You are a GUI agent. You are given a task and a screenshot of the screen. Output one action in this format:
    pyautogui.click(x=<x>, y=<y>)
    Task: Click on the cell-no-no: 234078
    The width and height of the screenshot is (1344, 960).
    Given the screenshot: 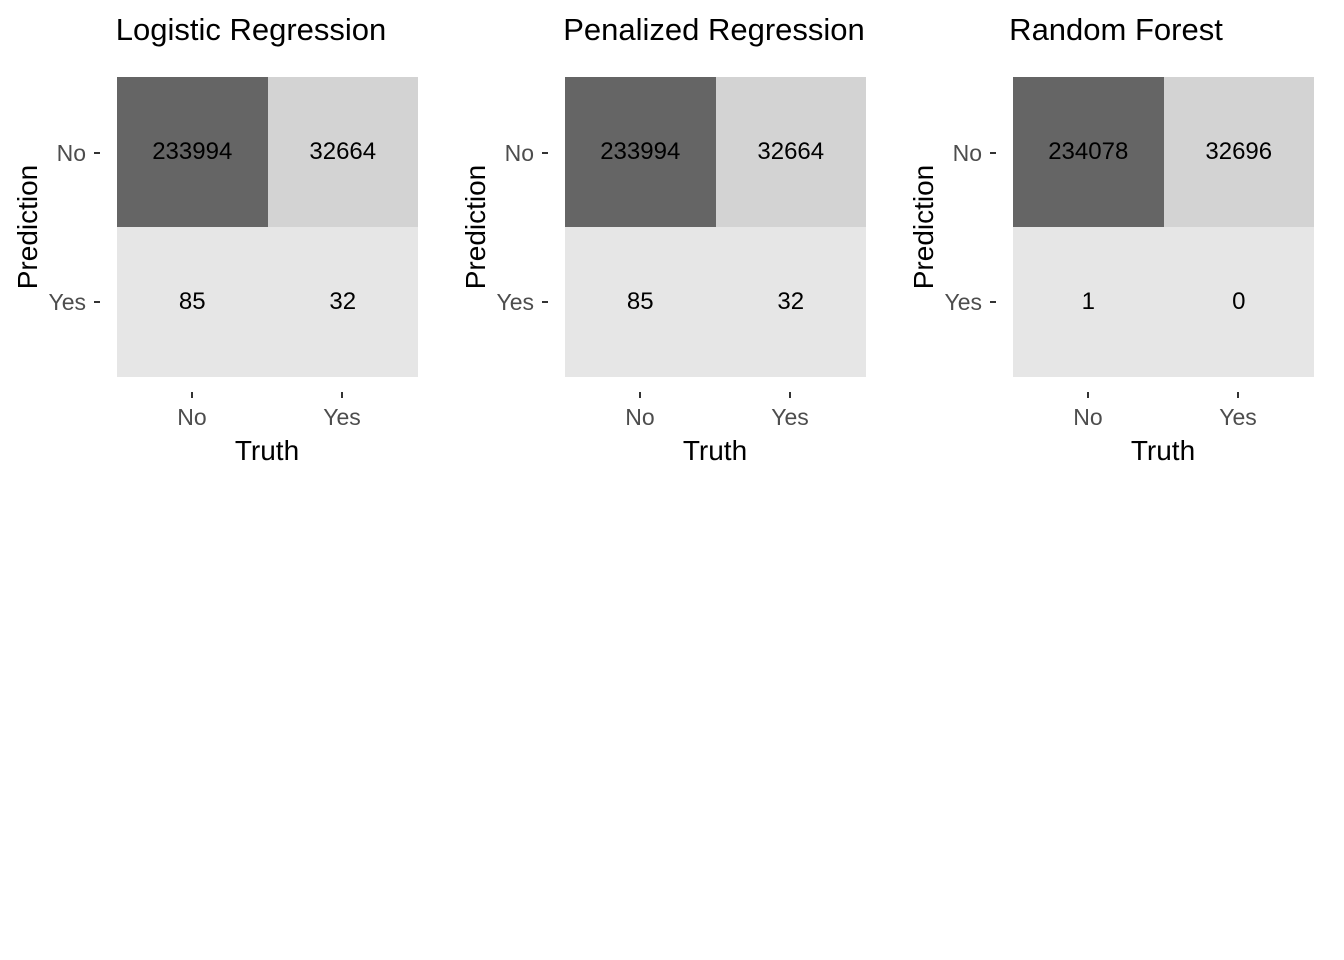 What is the action you would take?
    pyautogui.click(x=1088, y=152)
    